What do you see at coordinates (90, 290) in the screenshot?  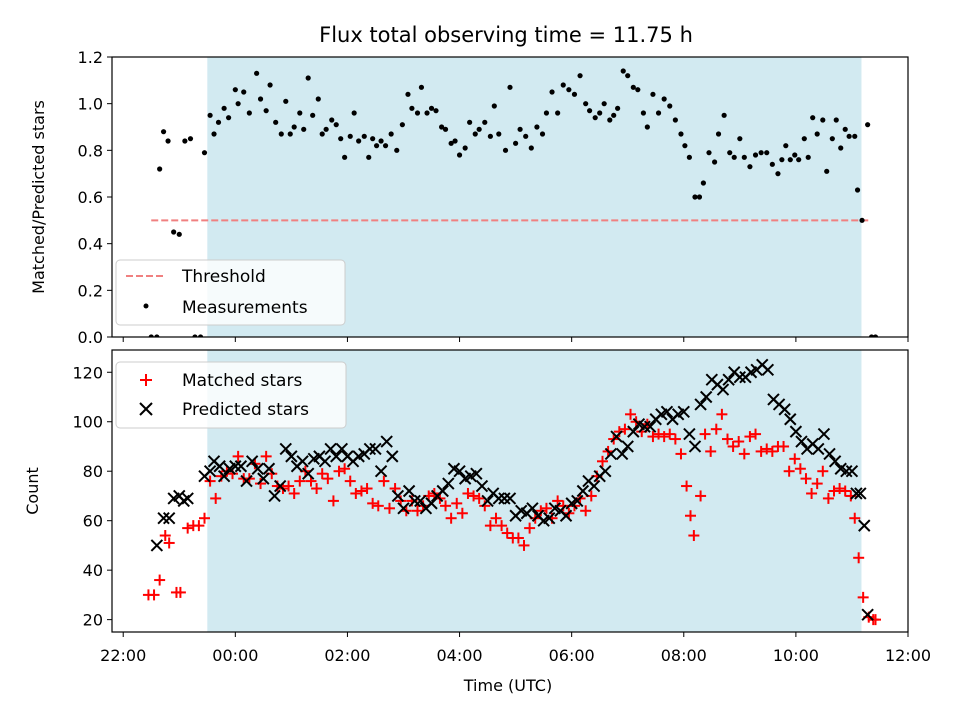 I see `y-tick-label: 0.2` at bounding box center [90, 290].